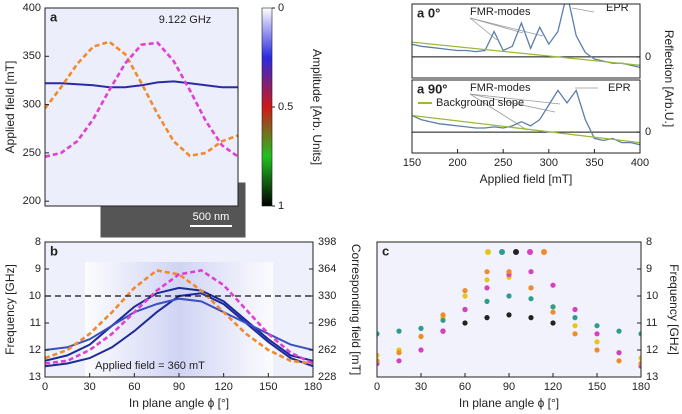 The height and width of the screenshot is (414, 682). What do you see at coordinates (10, 107) in the screenshot?
I see `y-axis-label: Applied field [mT]` at bounding box center [10, 107].